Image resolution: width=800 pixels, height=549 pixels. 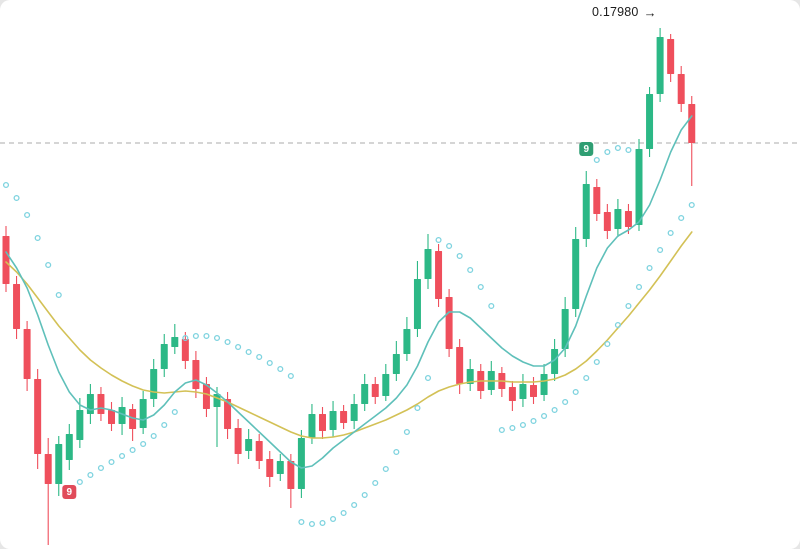 I want to click on price-high-value: 0.17980, so click(x=615, y=12).